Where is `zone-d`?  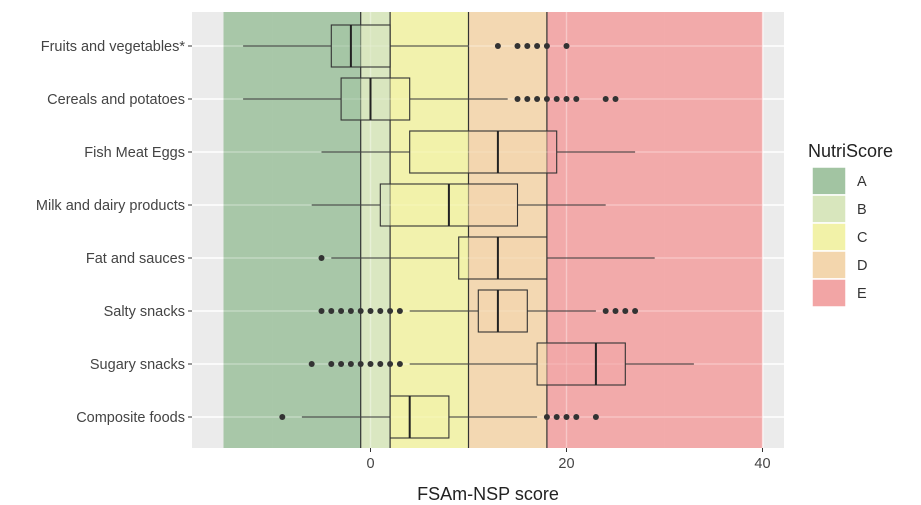 zone-d is located at coordinates (507, 230).